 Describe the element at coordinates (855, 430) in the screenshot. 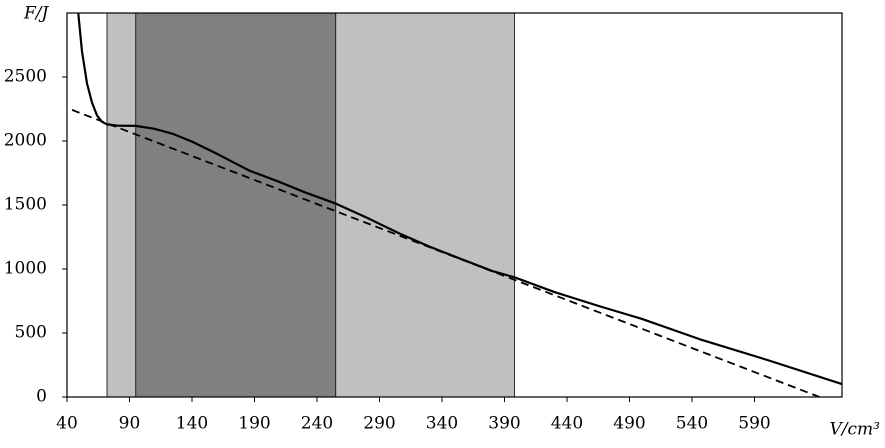

I see `x-axis-label: V/cm³` at that location.